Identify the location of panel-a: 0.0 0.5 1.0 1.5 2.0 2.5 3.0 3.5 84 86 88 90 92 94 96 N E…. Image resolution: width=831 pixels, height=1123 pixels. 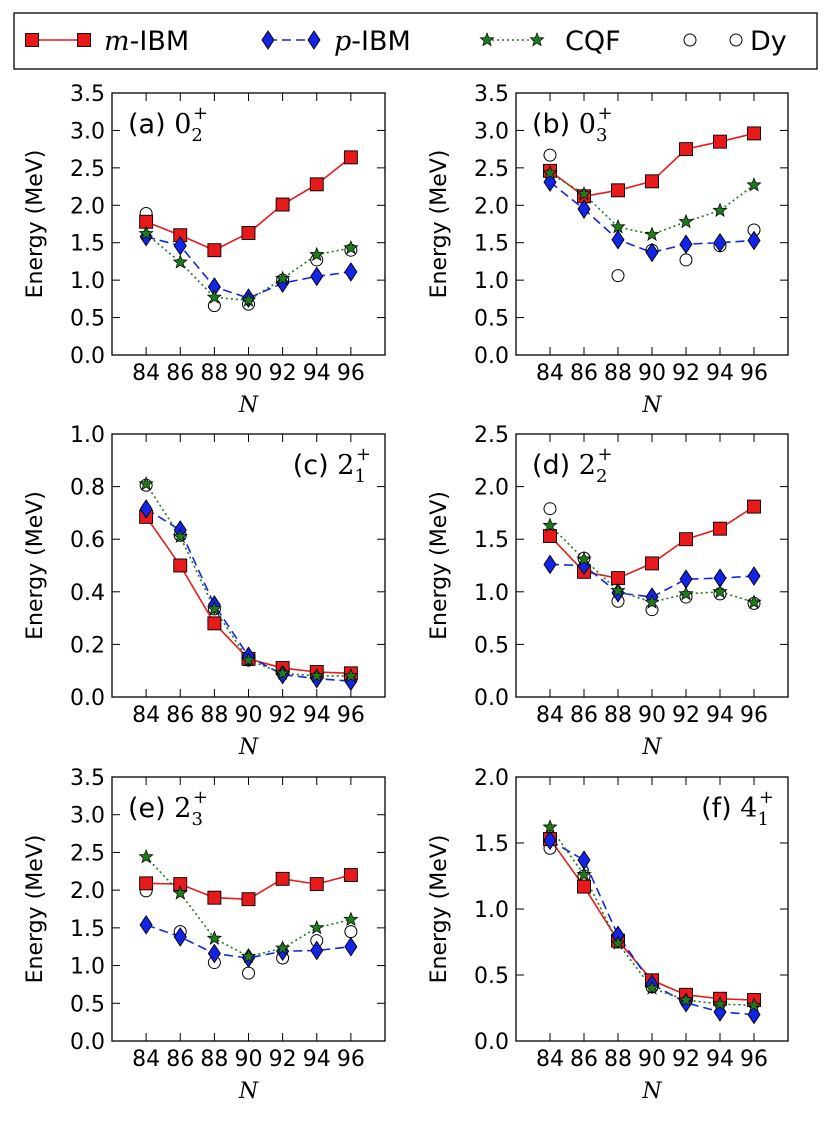
(204, 250).